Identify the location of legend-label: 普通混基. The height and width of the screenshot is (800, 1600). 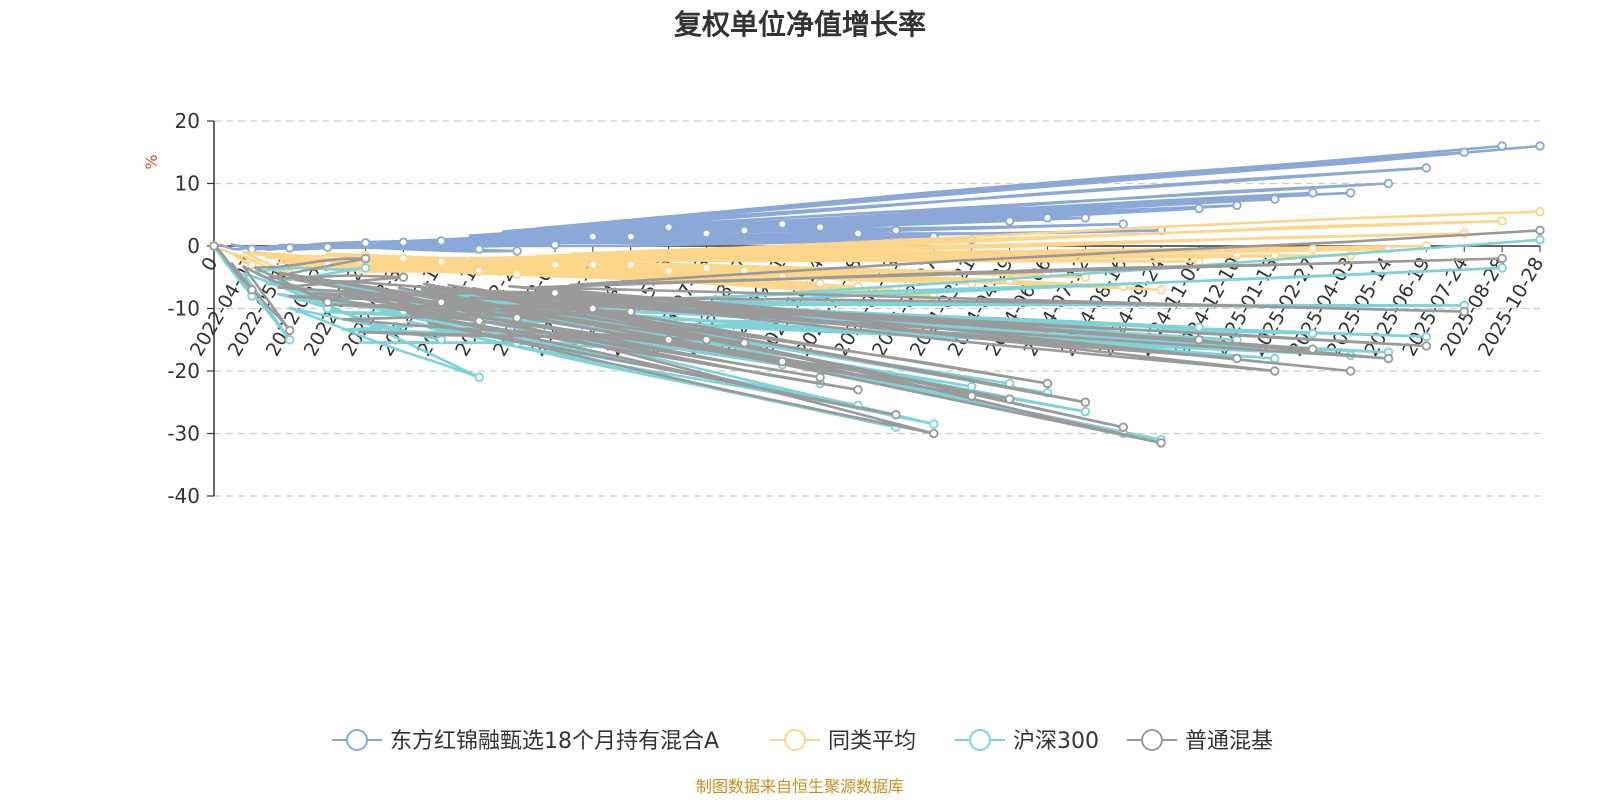
(1229, 741).